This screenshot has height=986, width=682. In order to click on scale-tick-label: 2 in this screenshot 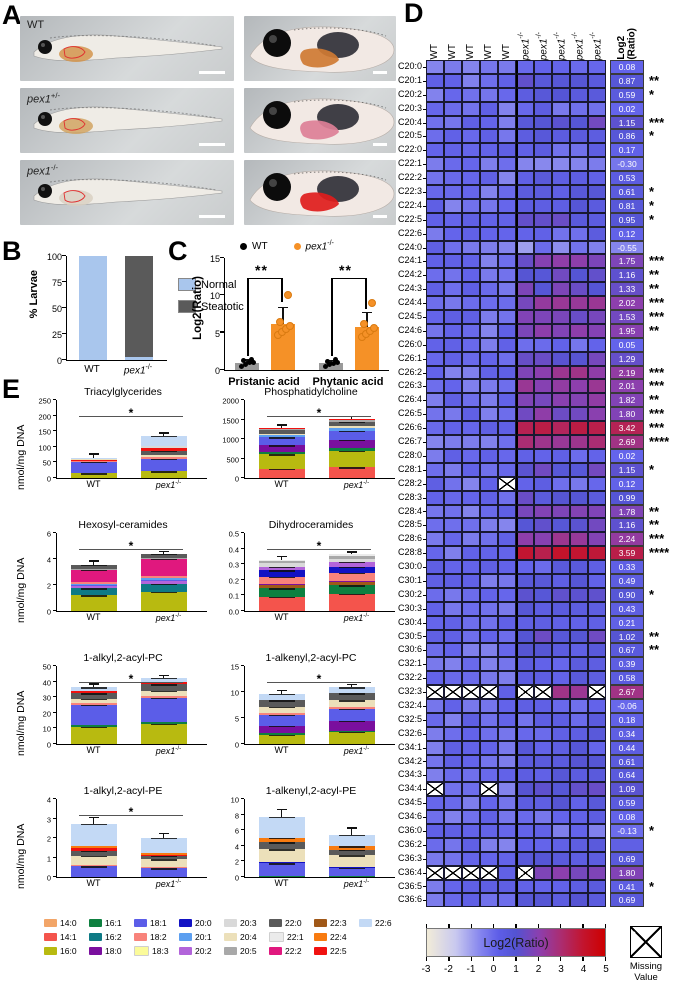, I will do `click(538, 969)`.